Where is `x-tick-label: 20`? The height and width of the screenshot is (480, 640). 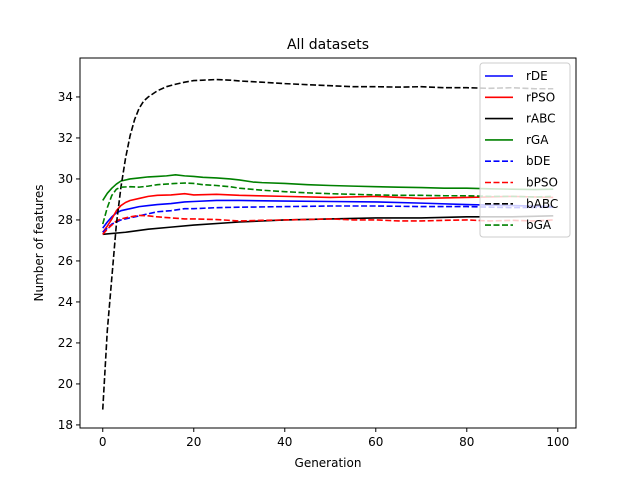
x-tick-label: 20 is located at coordinates (193, 442).